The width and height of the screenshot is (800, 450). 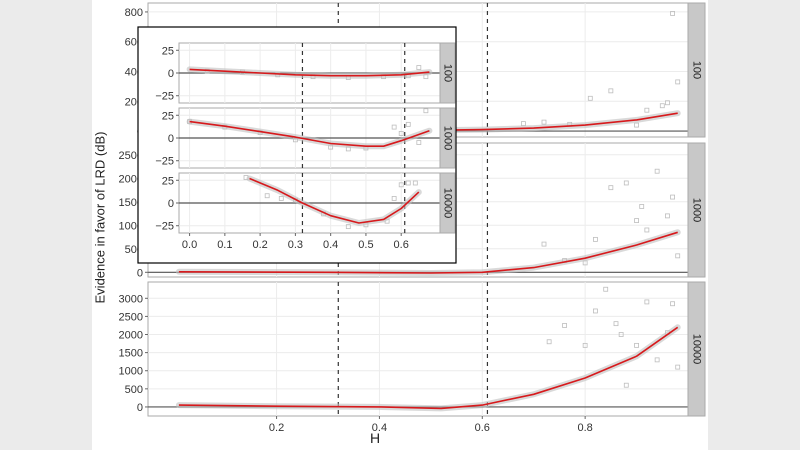 What do you see at coordinates (100, 217) in the screenshot?
I see `y-axis-label: Evidence in favor of LRD (dB)` at bounding box center [100, 217].